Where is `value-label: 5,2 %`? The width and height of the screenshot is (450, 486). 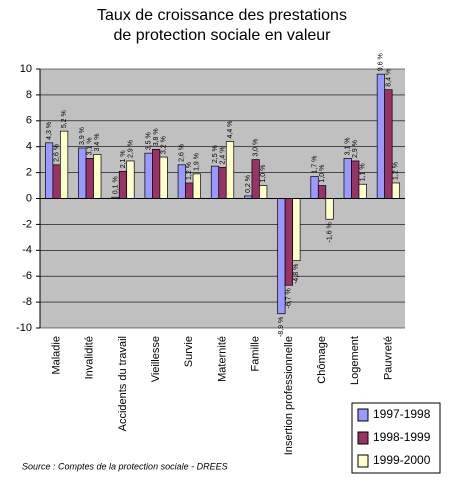 value-label: 5,2 % is located at coordinates (64, 119).